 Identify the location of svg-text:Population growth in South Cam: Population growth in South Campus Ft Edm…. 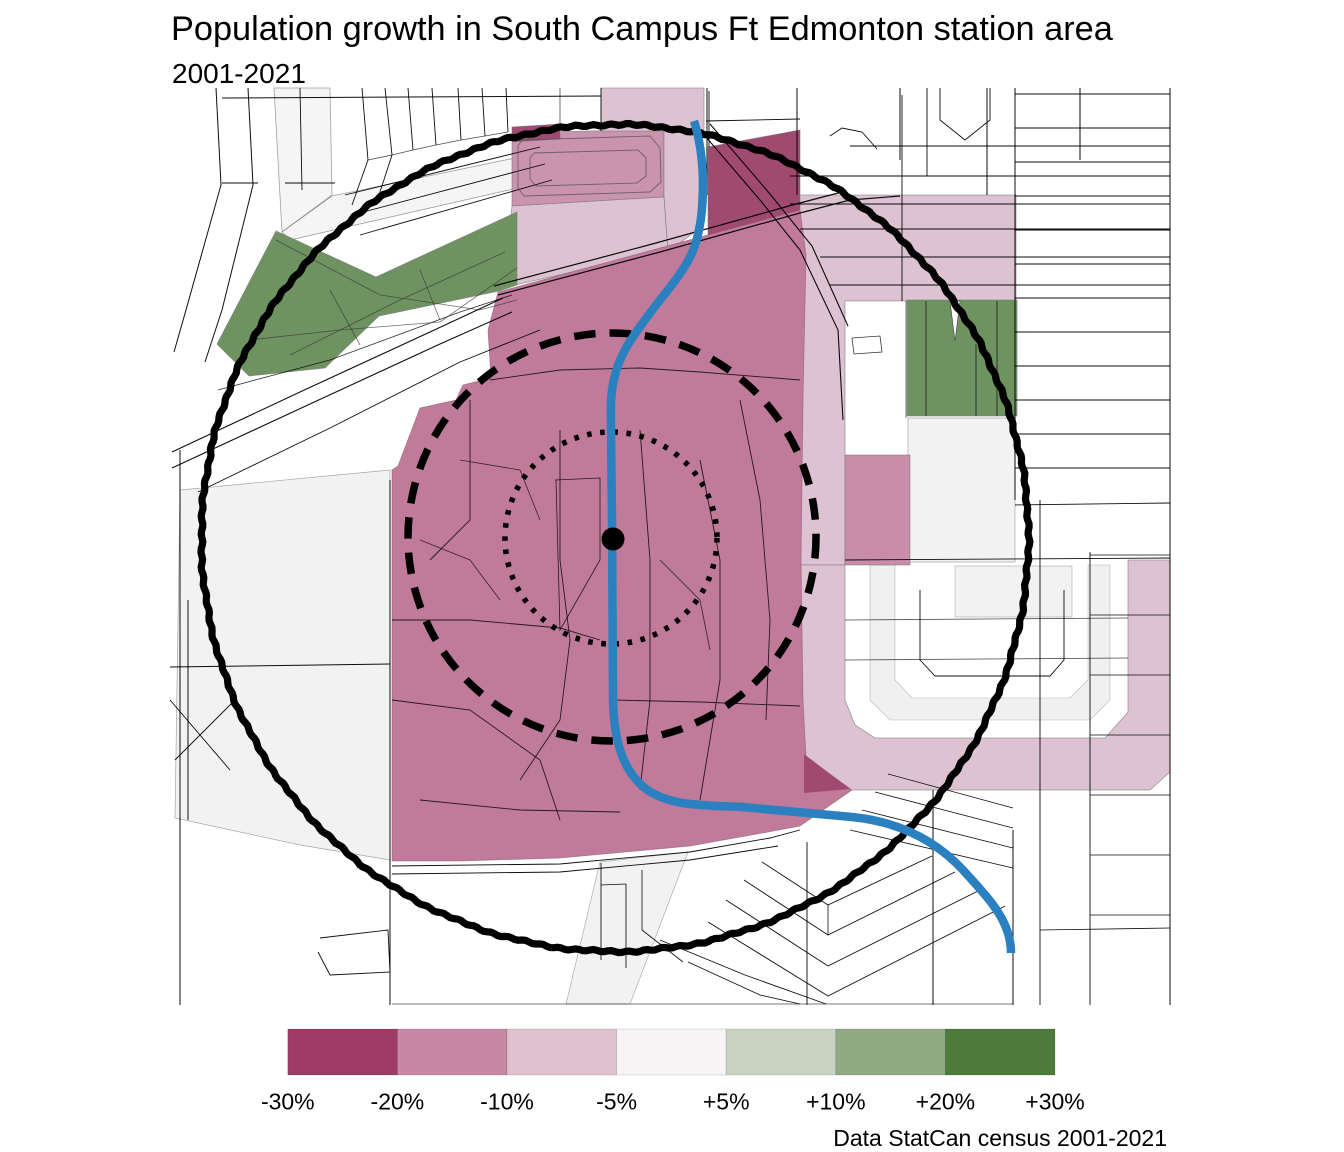
(642, 29).